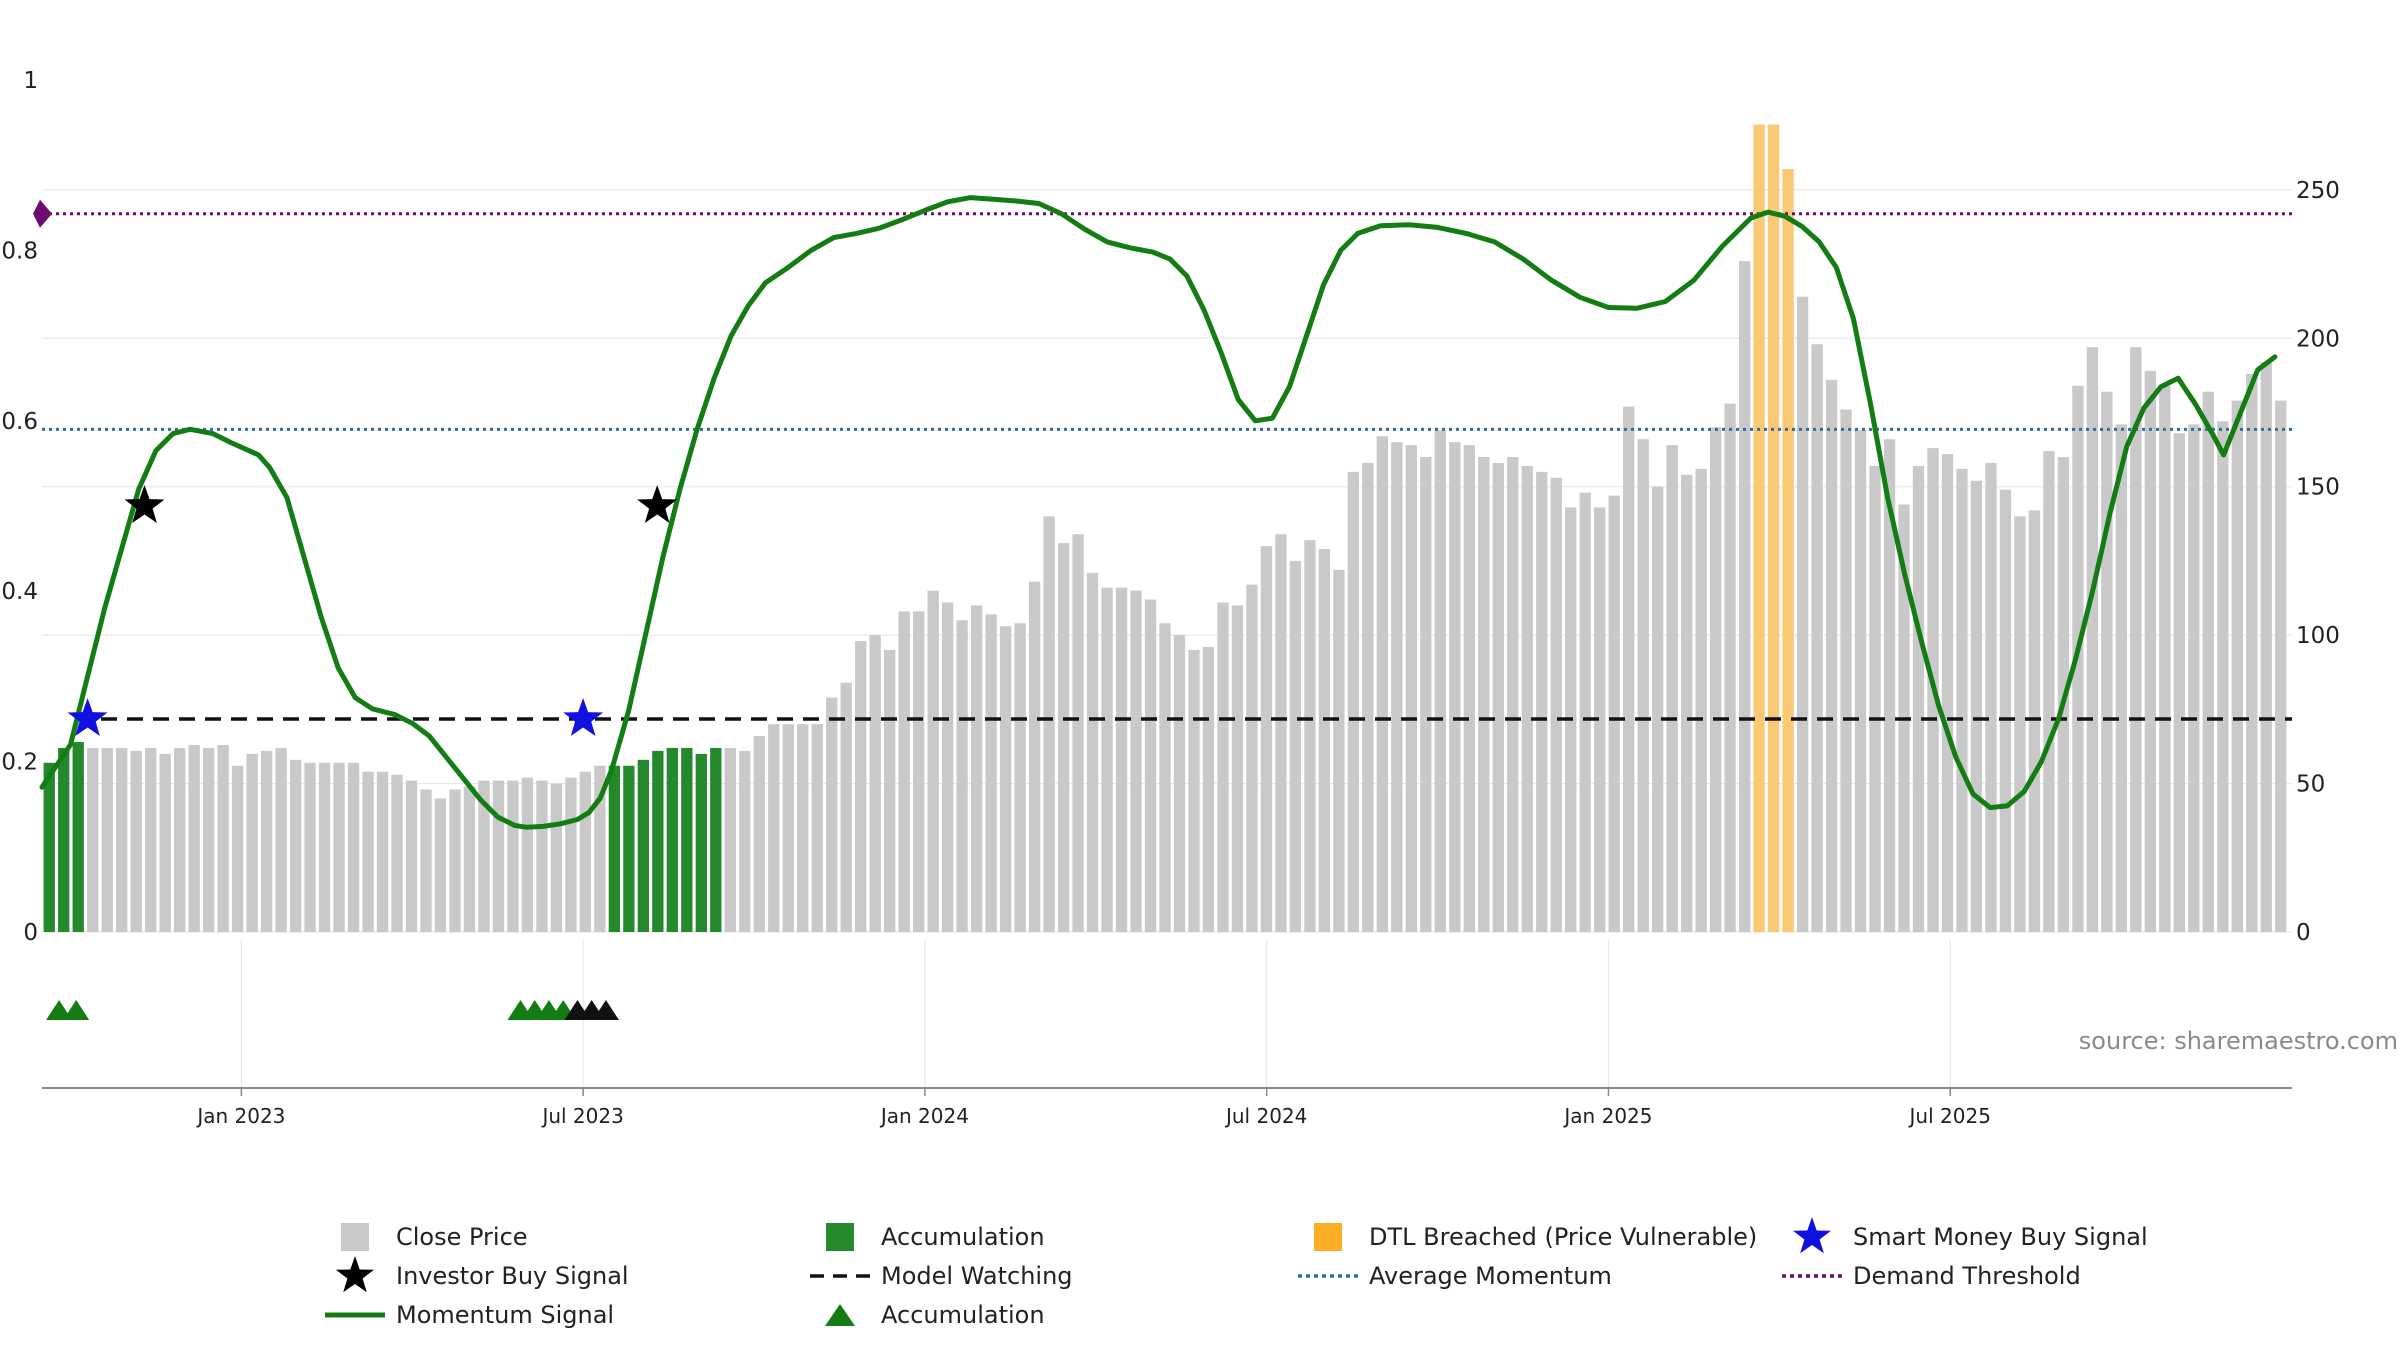 The width and height of the screenshot is (2400, 1350). Describe the element at coordinates (19, 763) in the screenshot. I see `left-axis-tick-label: 0.2` at that location.